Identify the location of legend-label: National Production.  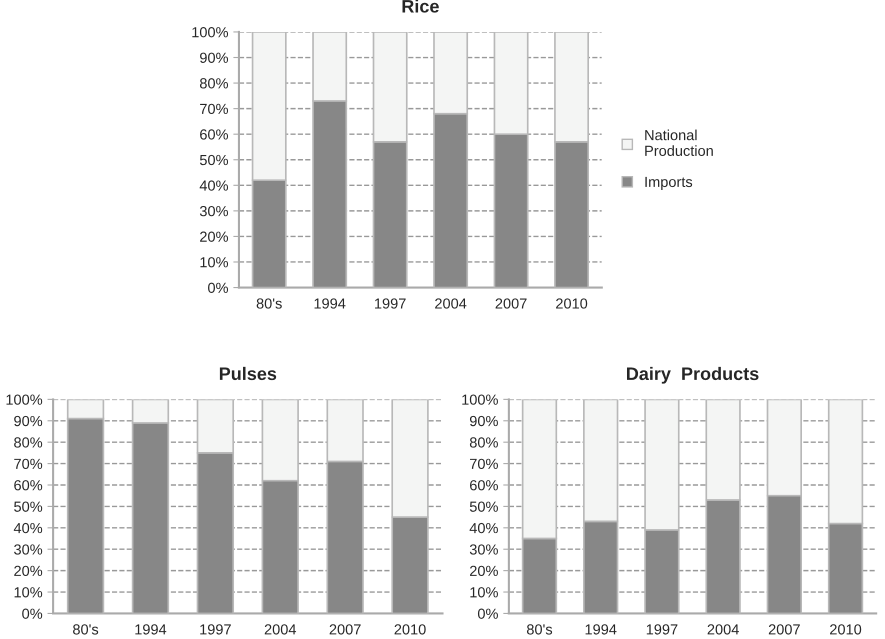
(679, 143).